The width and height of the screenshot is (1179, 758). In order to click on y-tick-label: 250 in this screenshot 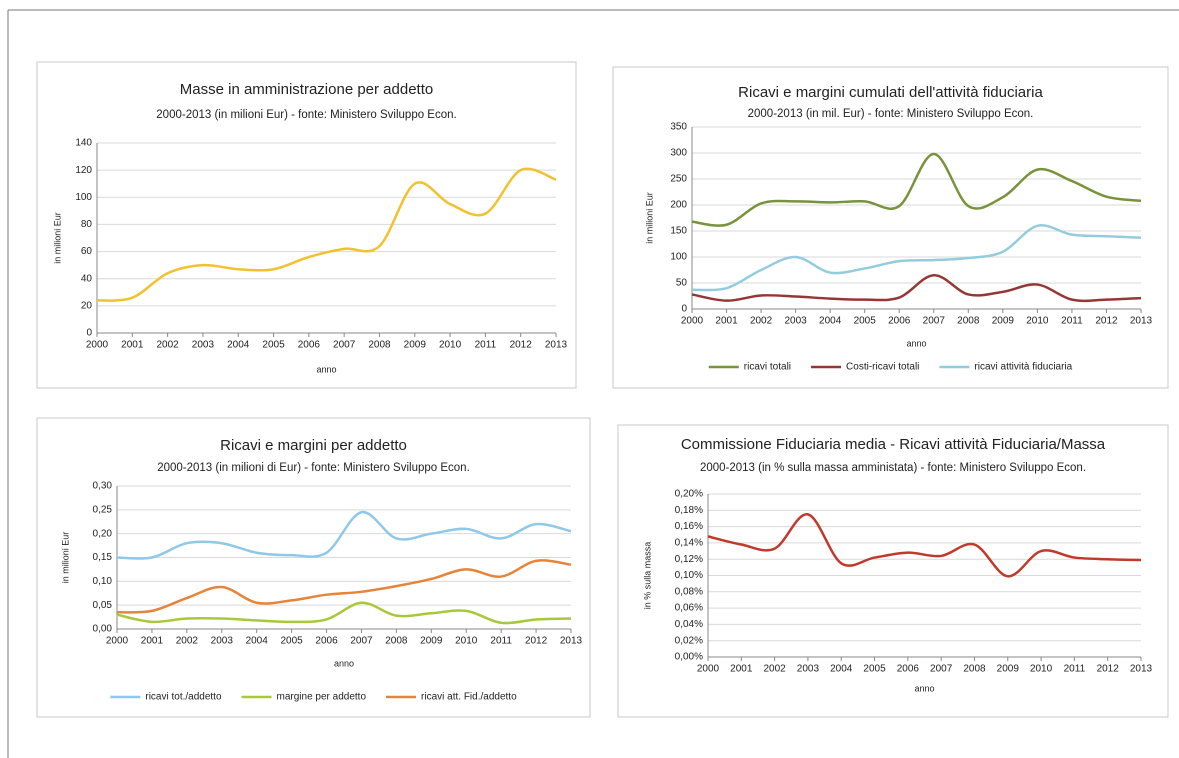, I will do `click(678, 179)`.